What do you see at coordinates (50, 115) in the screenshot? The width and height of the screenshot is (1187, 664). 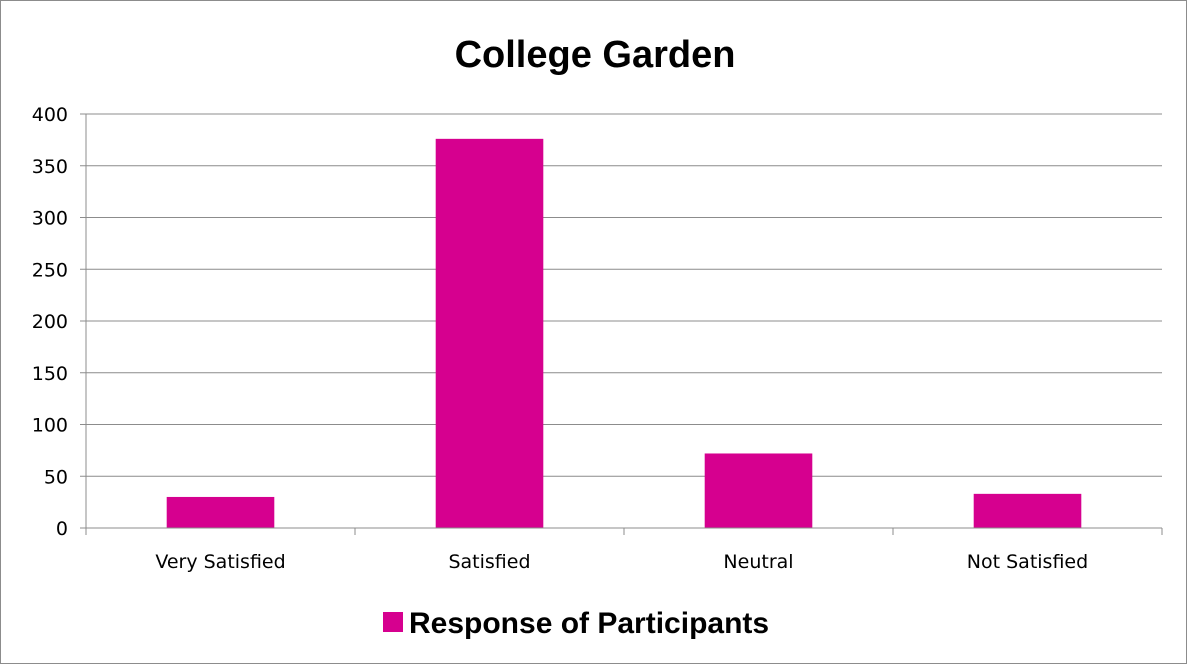 I see `y-tick-label-400: 400` at bounding box center [50, 115].